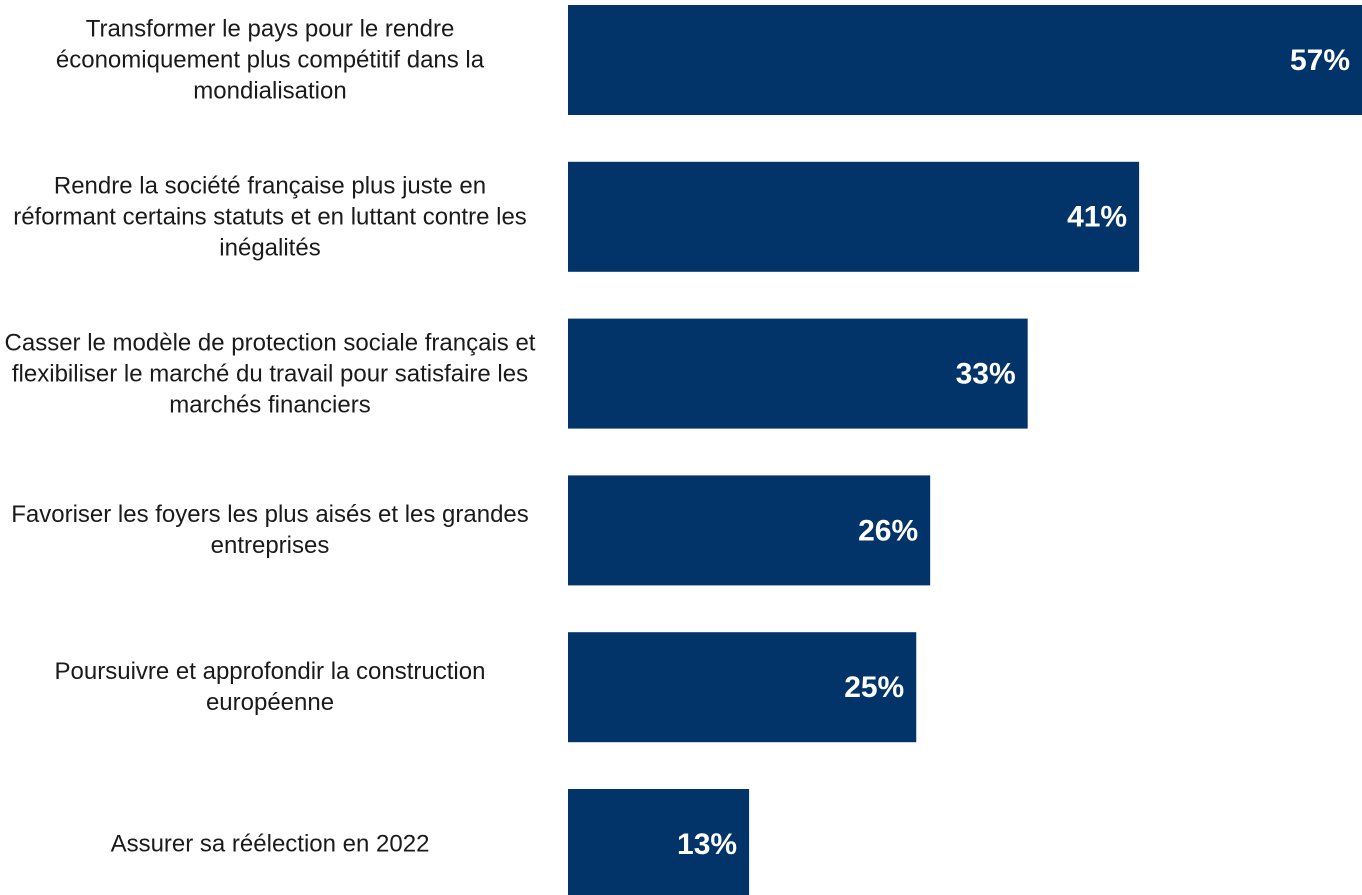  What do you see at coordinates (707, 844) in the screenshot?
I see `value-label: 13%` at bounding box center [707, 844].